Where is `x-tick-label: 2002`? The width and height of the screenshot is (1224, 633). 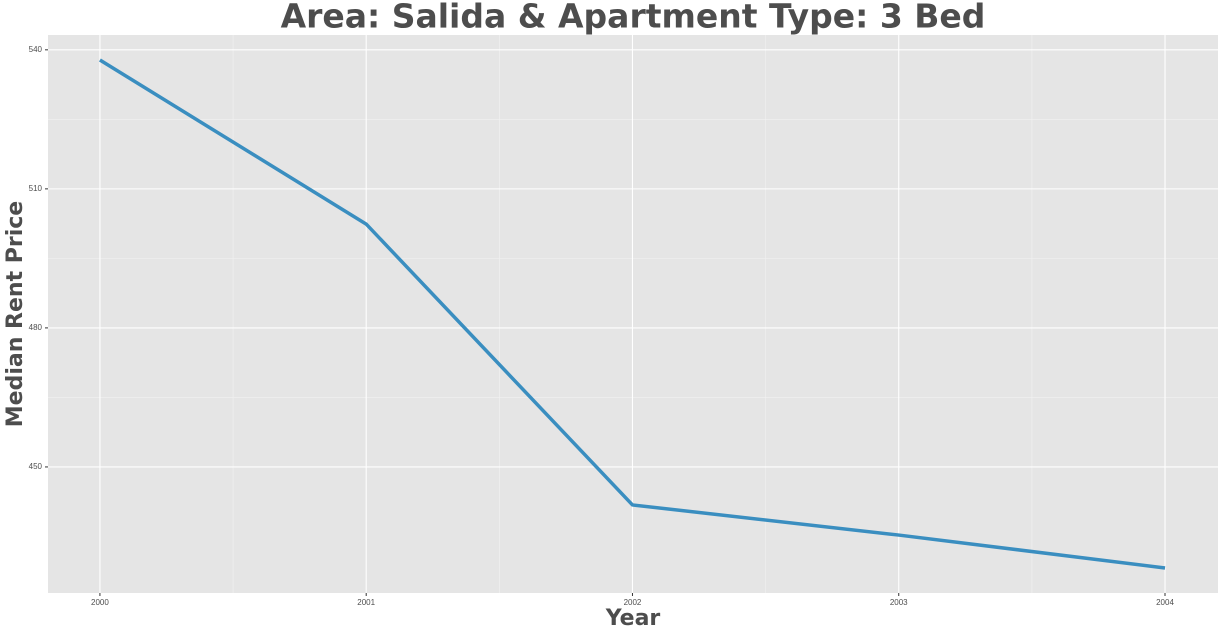
x-tick-label: 2002 is located at coordinates (633, 602).